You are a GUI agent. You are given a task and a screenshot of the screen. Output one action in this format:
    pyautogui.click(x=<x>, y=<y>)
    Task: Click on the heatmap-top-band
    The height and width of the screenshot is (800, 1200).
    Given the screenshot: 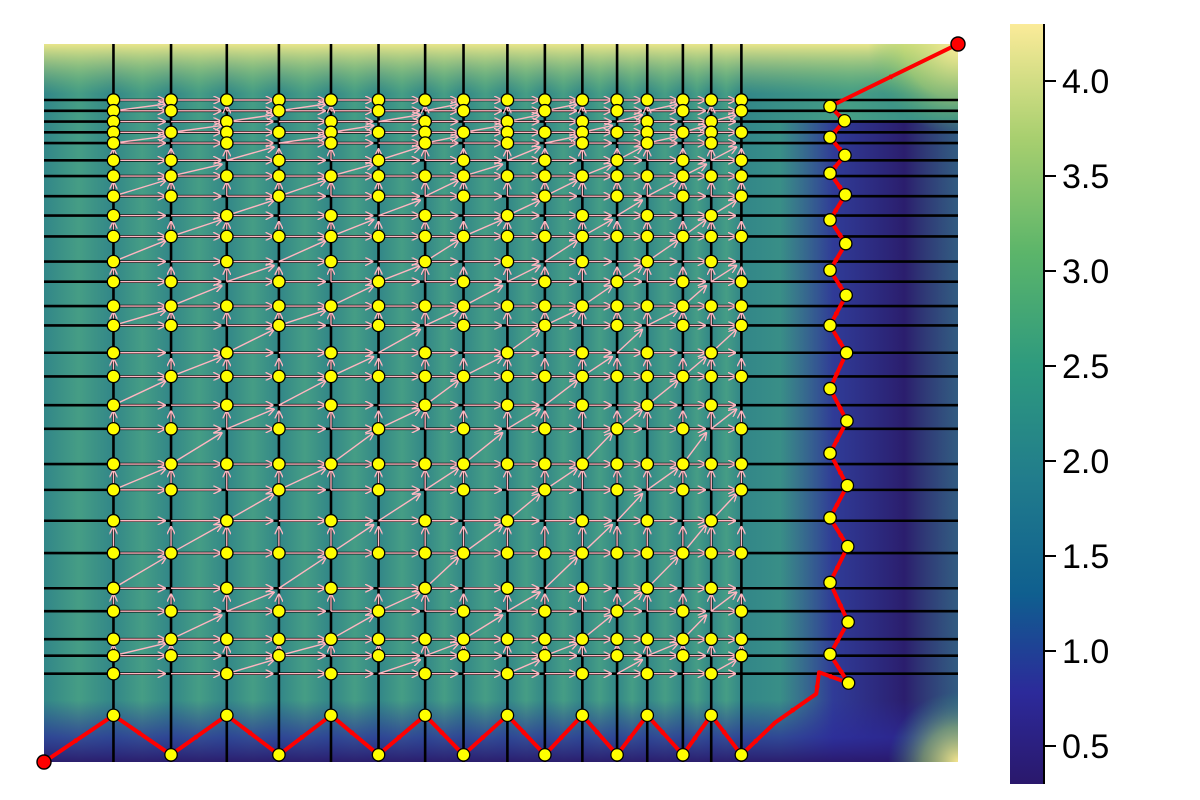 What is the action you would take?
    pyautogui.click(x=501, y=69)
    